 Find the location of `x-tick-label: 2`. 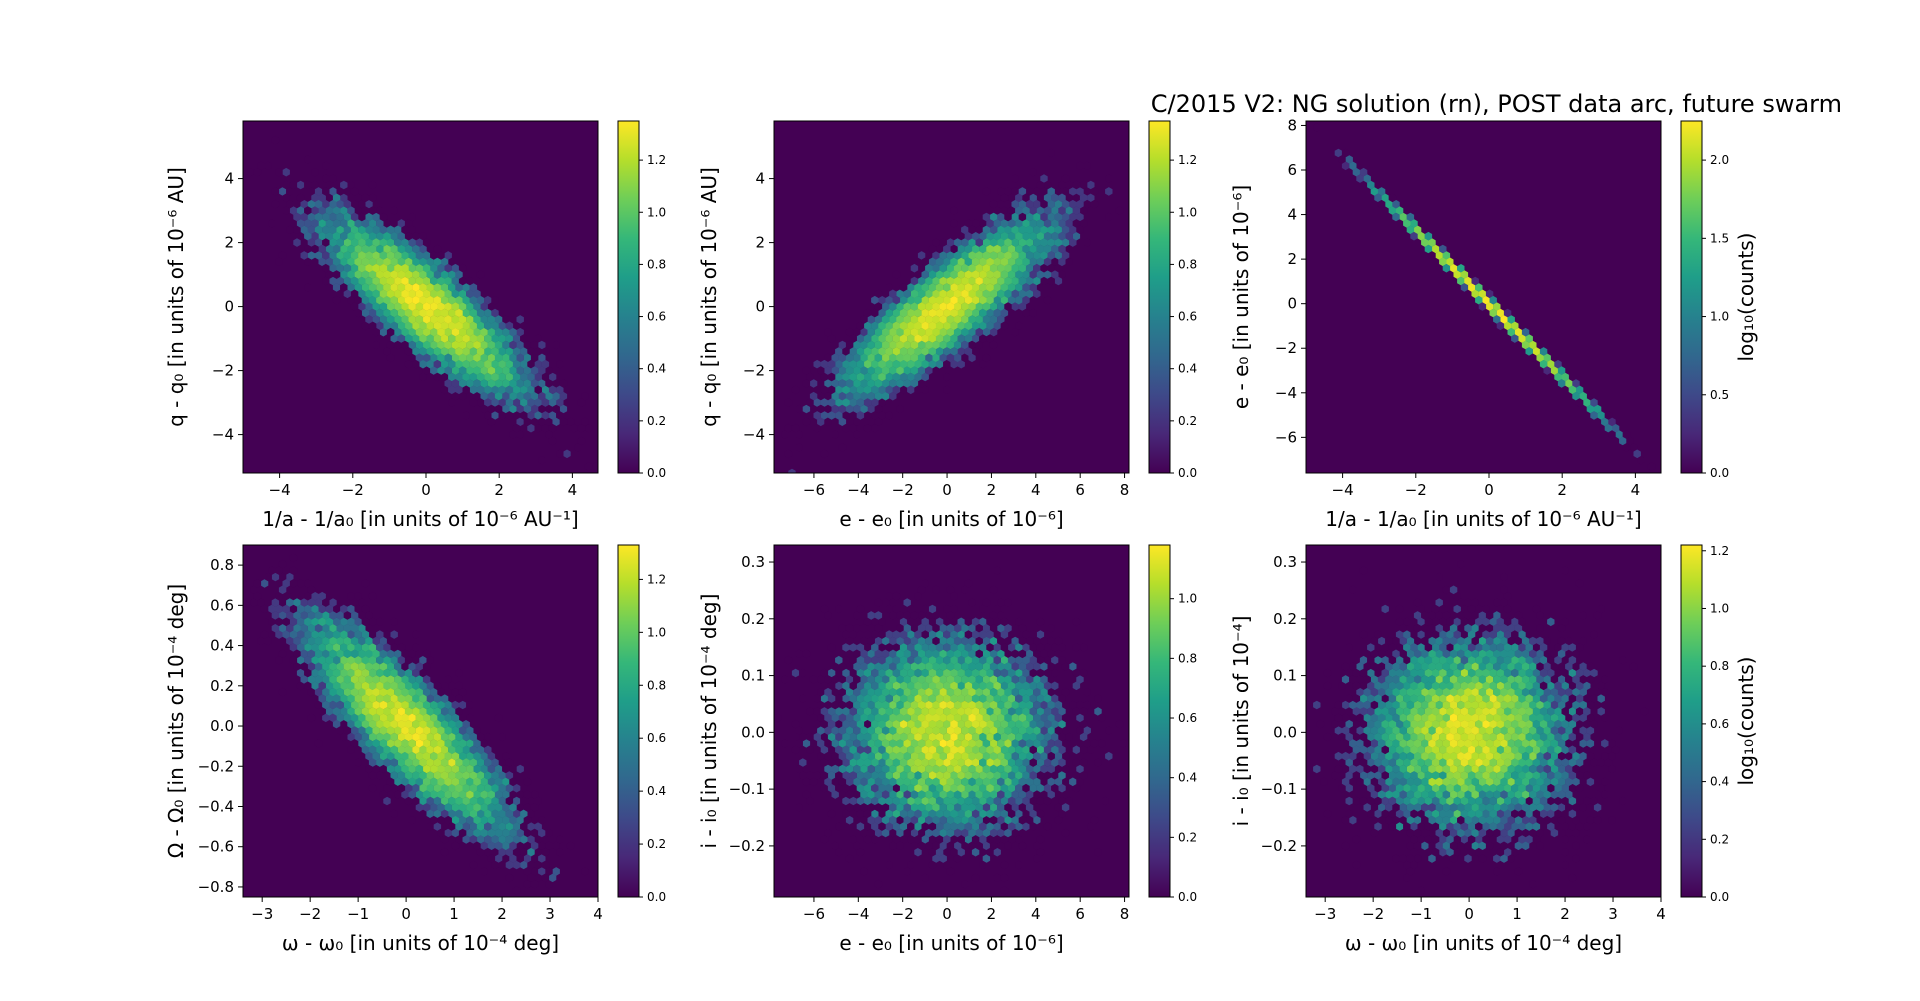

x-tick-label: 2 is located at coordinates (499, 490).